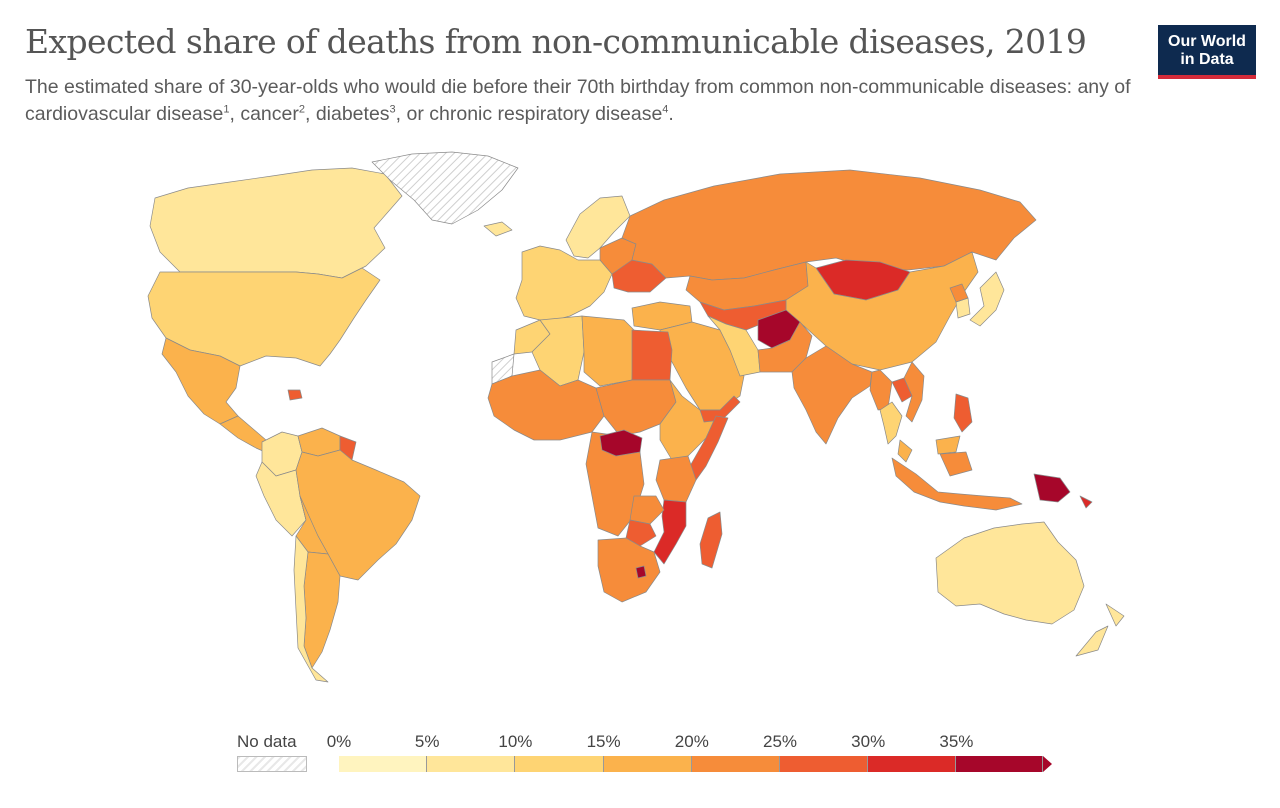  Describe the element at coordinates (959, 293) in the screenshot. I see `region-north-korea: North Korea` at that location.